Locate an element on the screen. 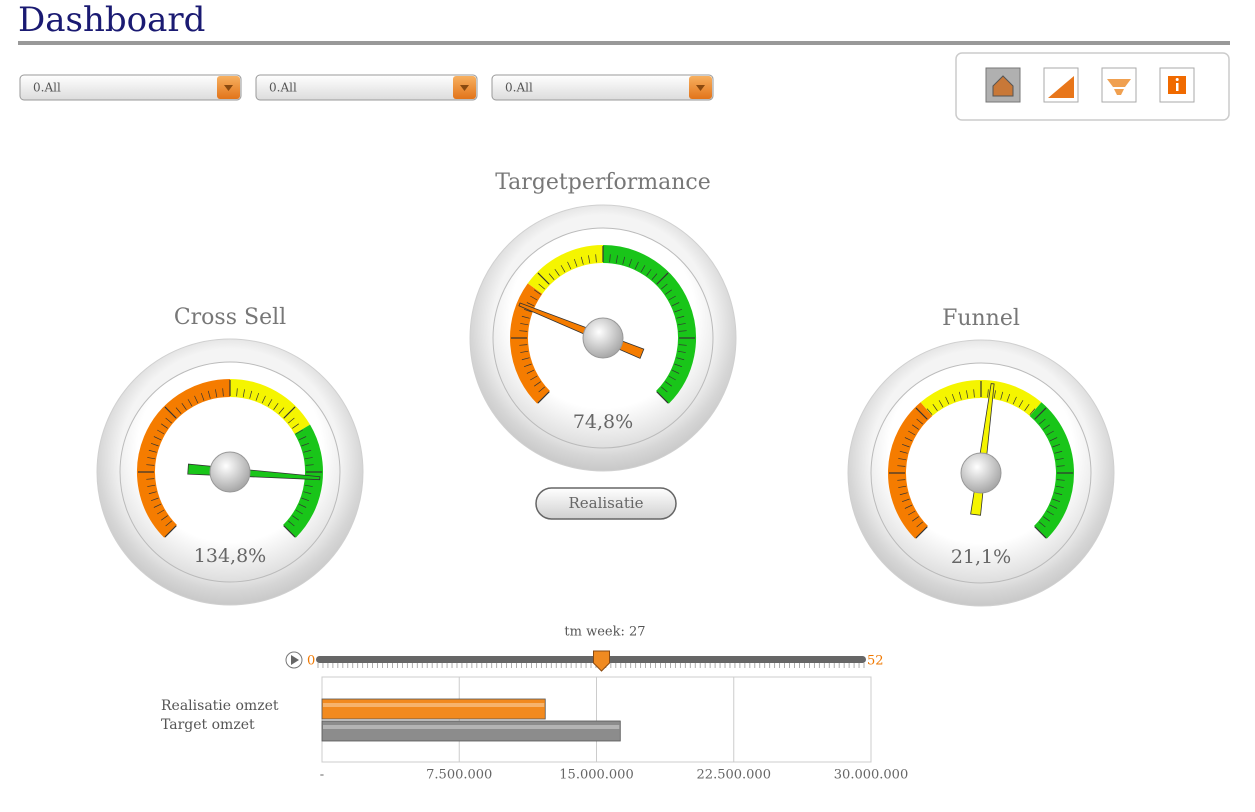 The width and height of the screenshot is (1255, 812). play-button is located at coordinates (294, 660).